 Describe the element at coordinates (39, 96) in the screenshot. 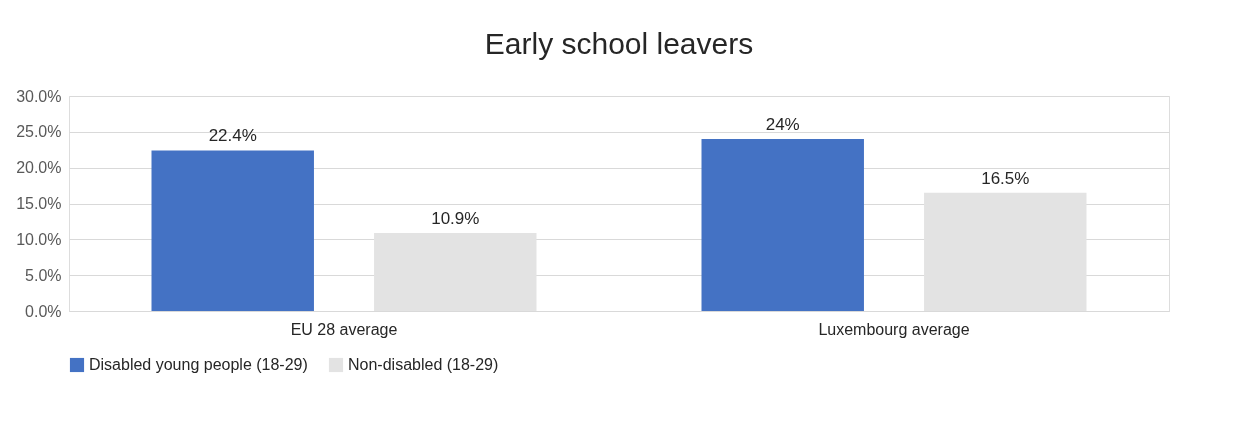

I see `y-tick-label: 30.0%` at that location.